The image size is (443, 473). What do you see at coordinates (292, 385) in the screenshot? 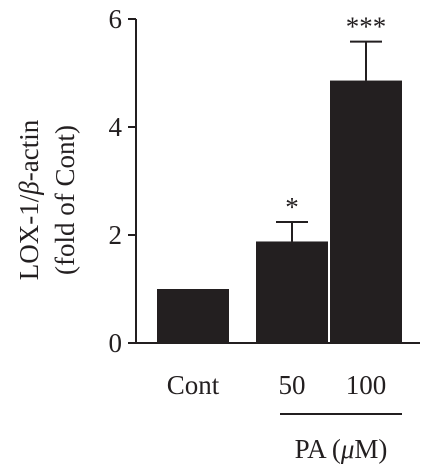
I see `x-category-label: 50` at bounding box center [292, 385].